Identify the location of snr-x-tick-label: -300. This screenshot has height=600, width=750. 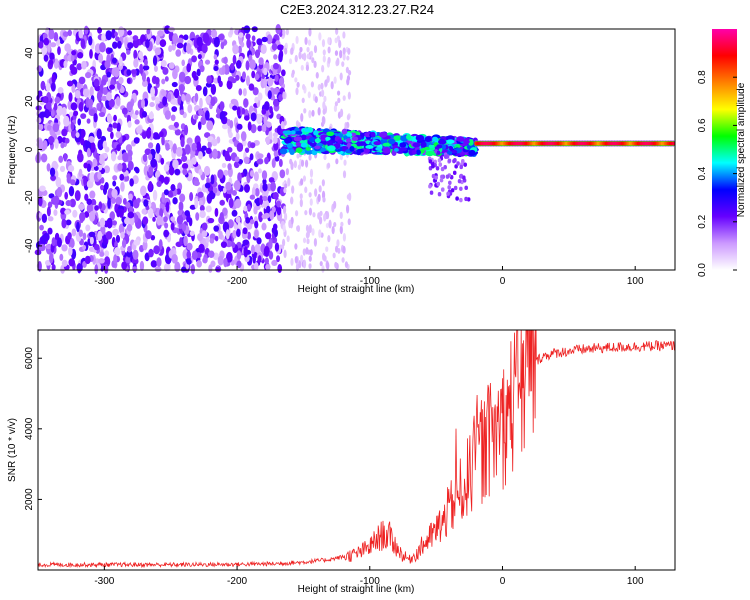
(104, 581).